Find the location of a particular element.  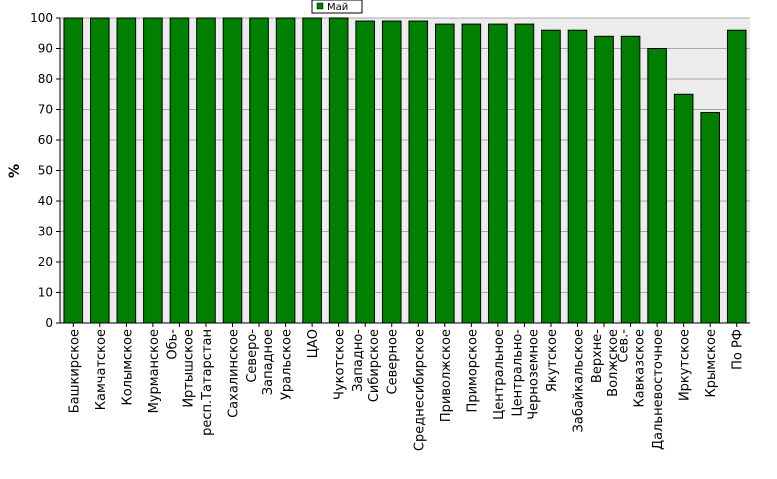

x-tick-label: Северное is located at coordinates (393, 361).